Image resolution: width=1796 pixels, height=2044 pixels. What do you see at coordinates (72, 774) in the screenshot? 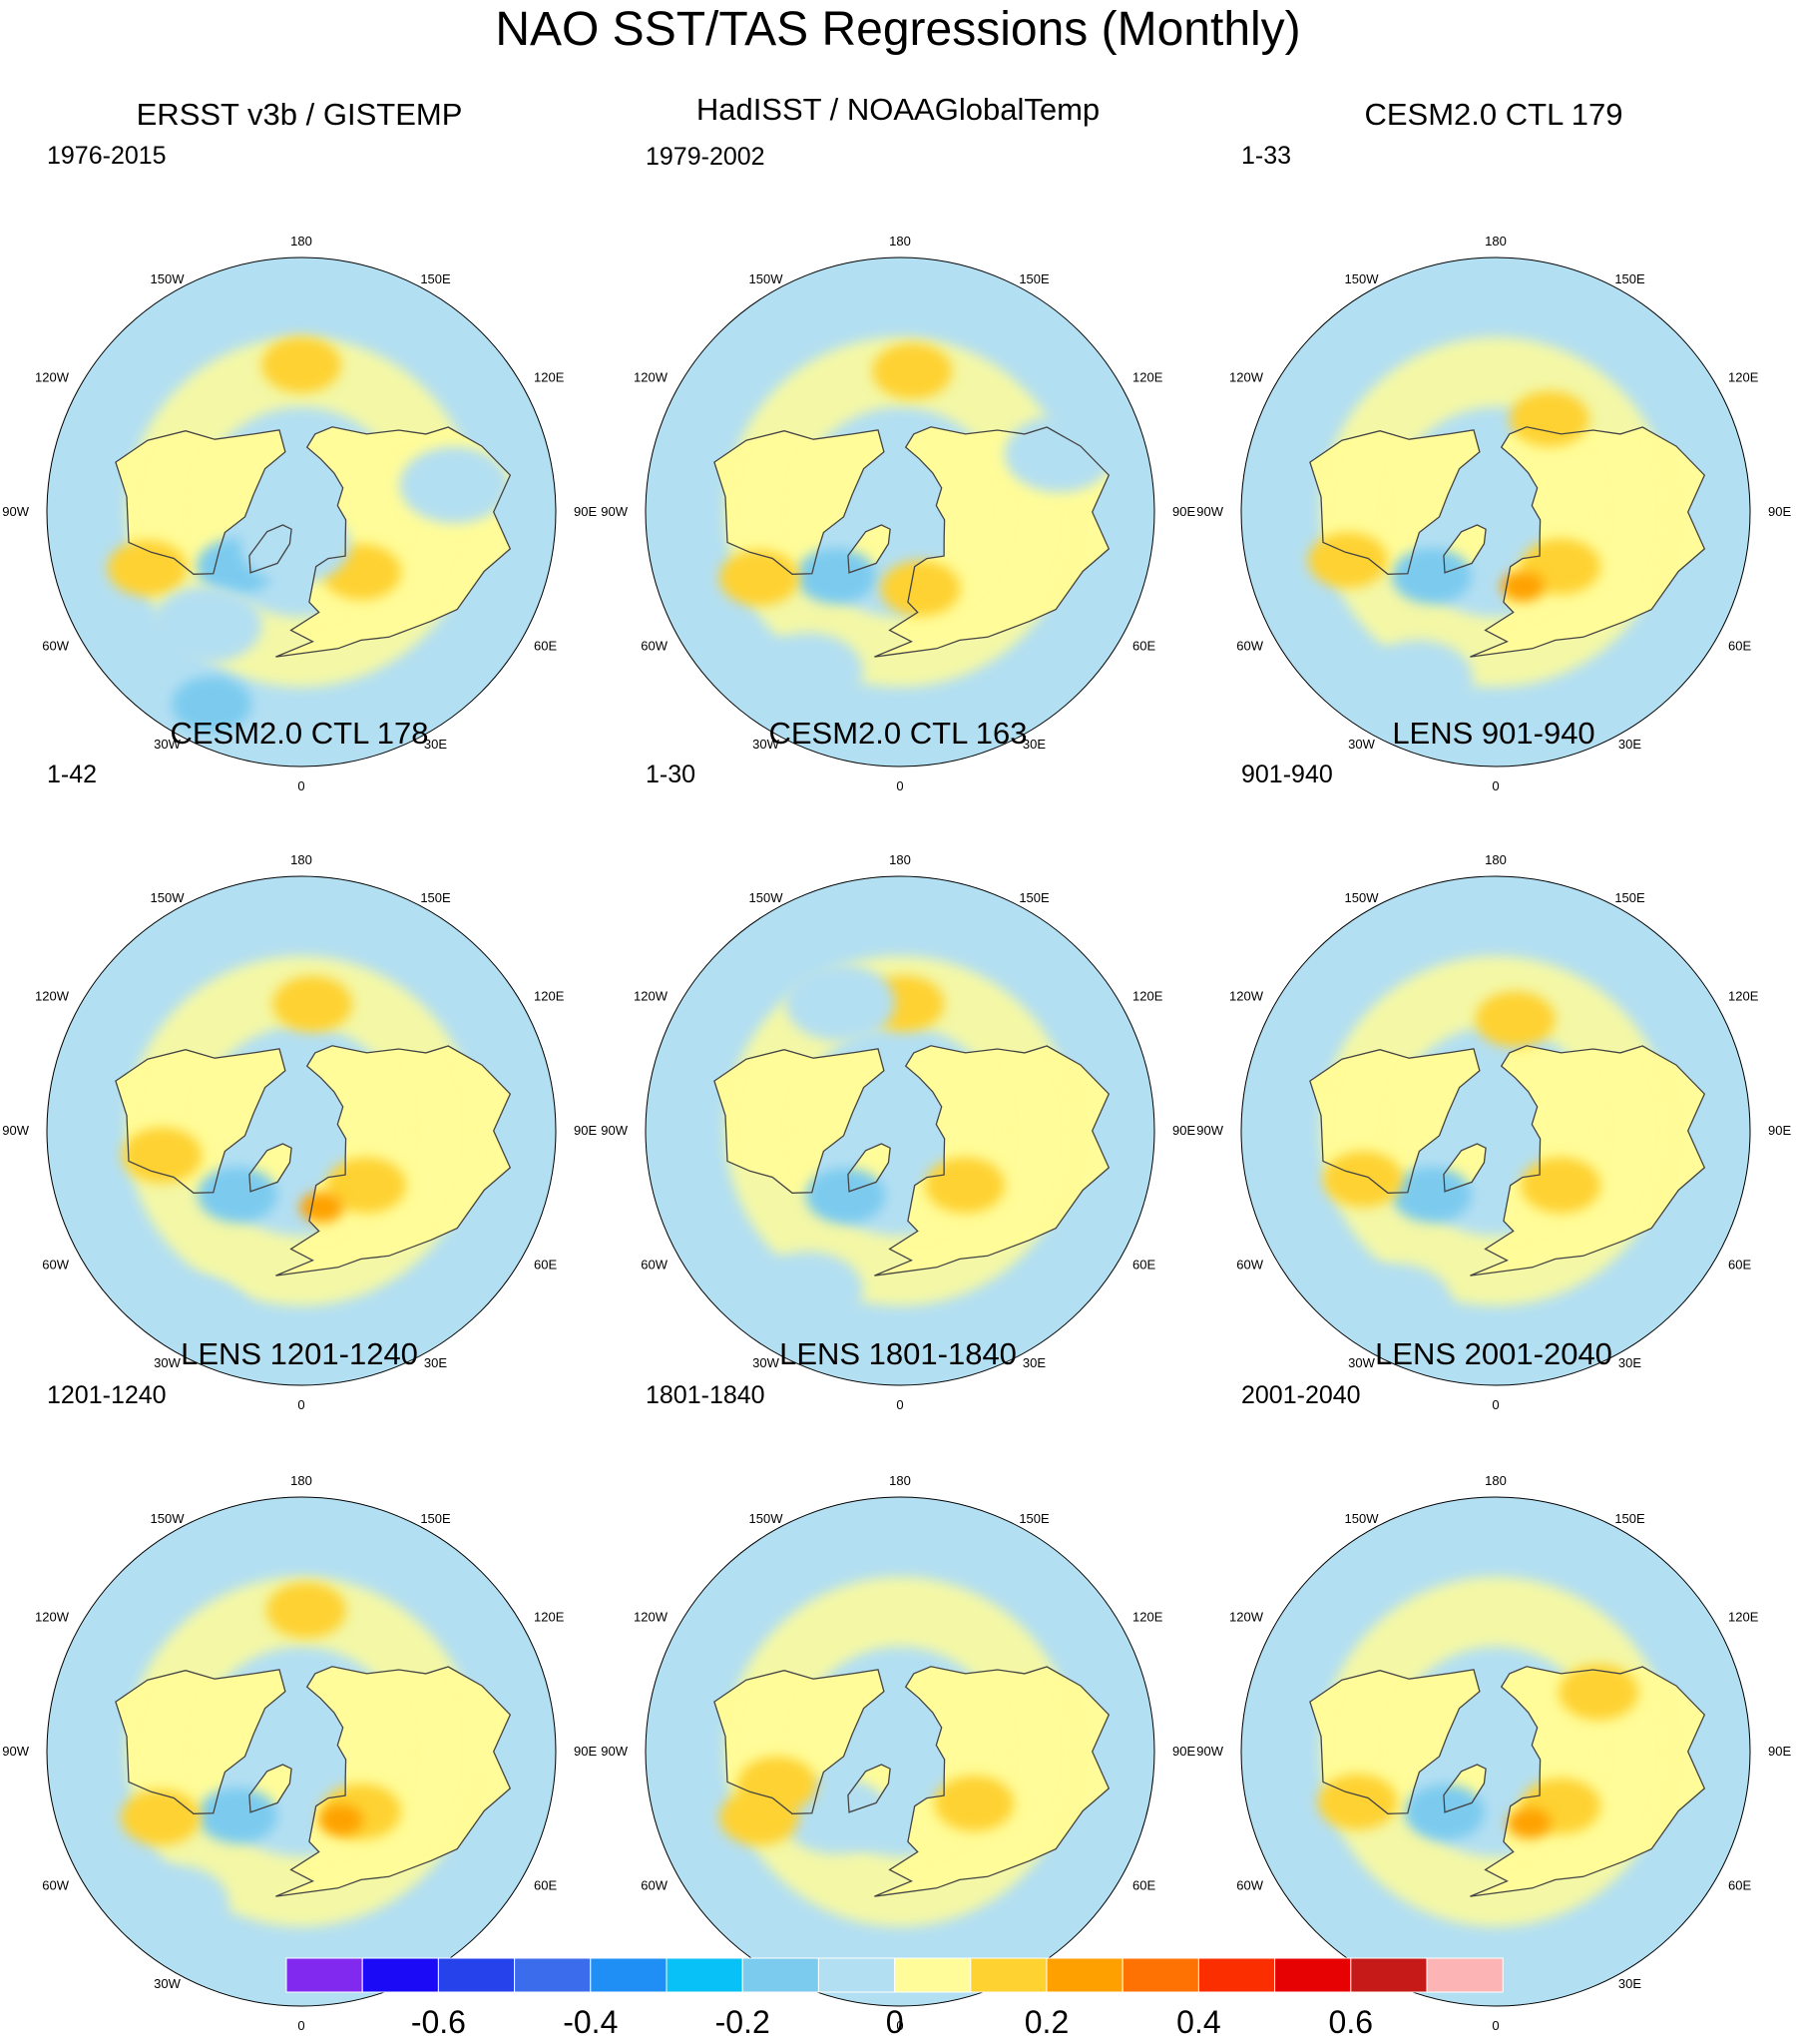
I see `panel-period: 1-42` at bounding box center [72, 774].